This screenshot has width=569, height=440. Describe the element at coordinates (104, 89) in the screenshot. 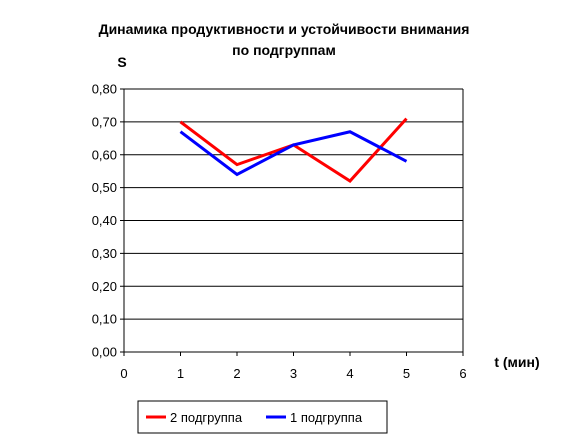

I see `y-tick-label: 0,80` at that location.